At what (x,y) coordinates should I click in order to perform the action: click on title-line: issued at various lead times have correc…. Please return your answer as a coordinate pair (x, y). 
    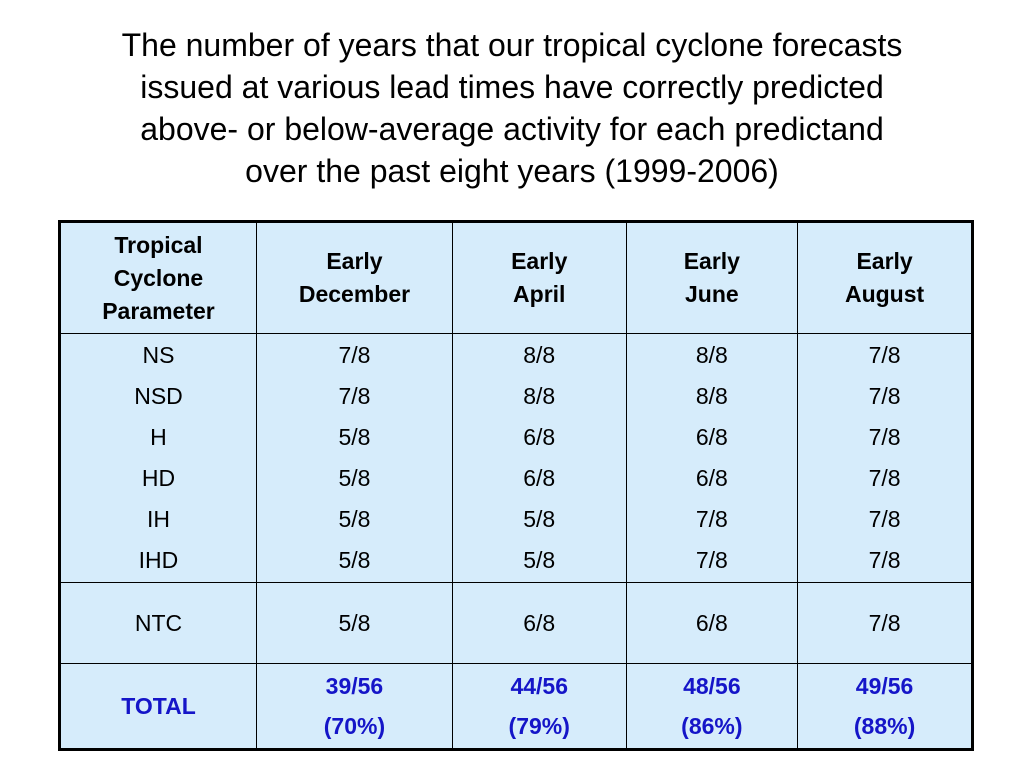
    Looking at the image, I should click on (512, 87).